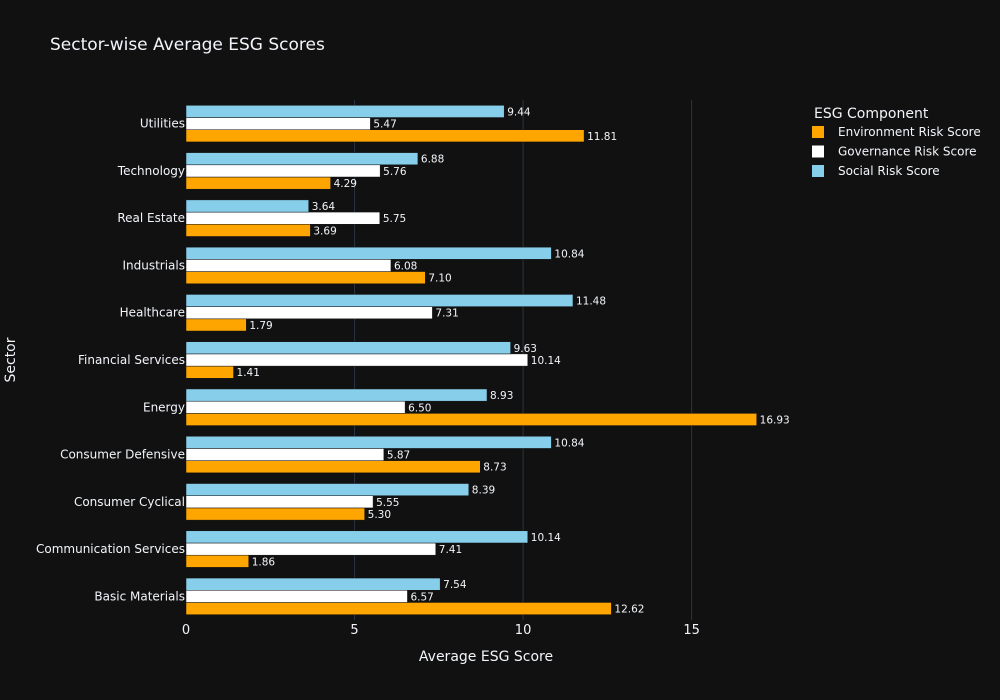 This screenshot has width=1000, height=700. Describe the element at coordinates (285, 454) in the screenshot. I see `bar-governance-risk-score-consumer-defensive` at that location.